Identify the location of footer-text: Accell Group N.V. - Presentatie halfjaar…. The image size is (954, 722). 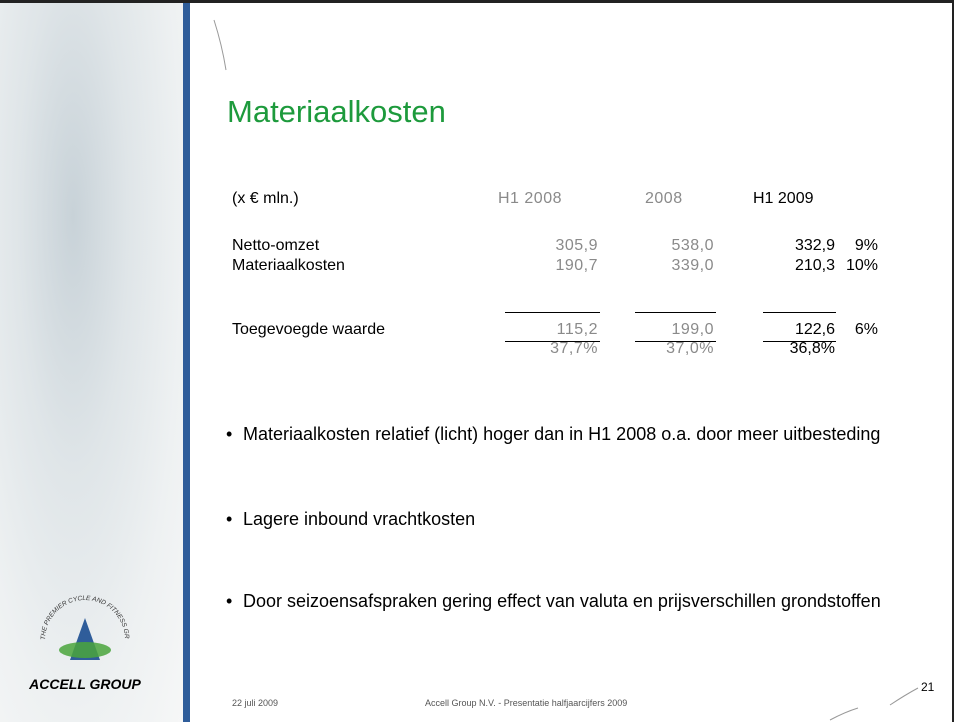
(526, 703).